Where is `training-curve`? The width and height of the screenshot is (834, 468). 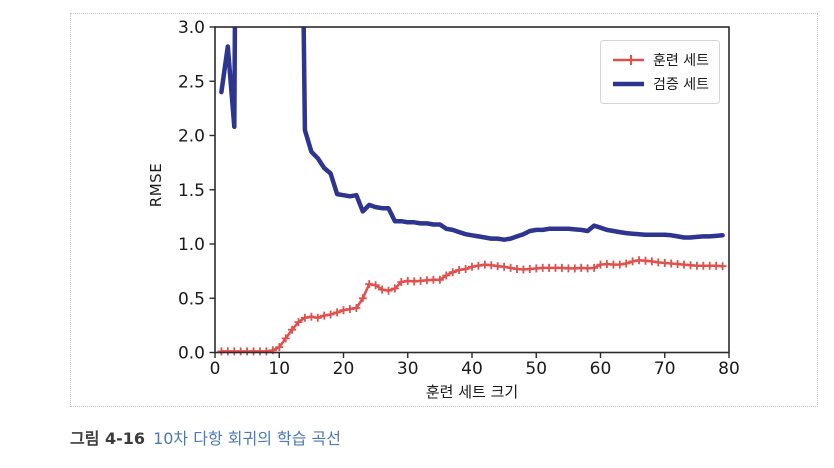
training-curve is located at coordinates (472, 306).